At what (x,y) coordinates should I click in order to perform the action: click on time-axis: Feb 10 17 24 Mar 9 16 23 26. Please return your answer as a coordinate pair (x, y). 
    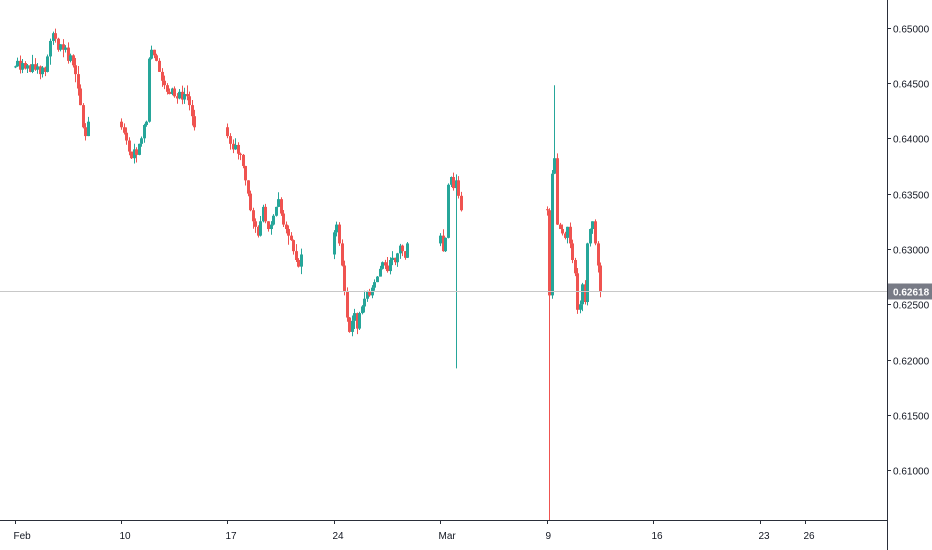
    Looking at the image, I should click on (415, 531).